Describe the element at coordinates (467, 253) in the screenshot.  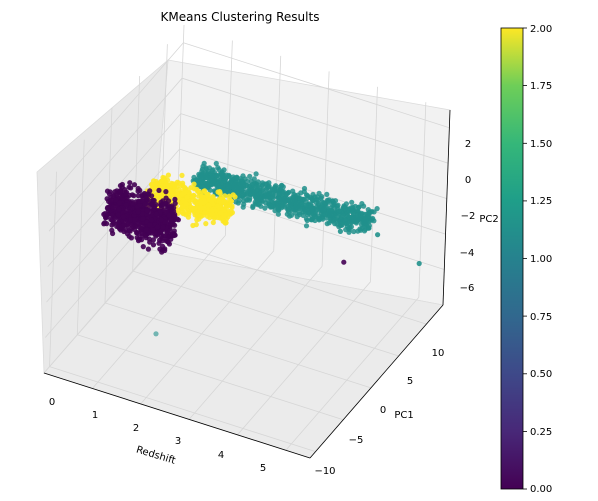
I see `z-tick-label: −4` at that location.